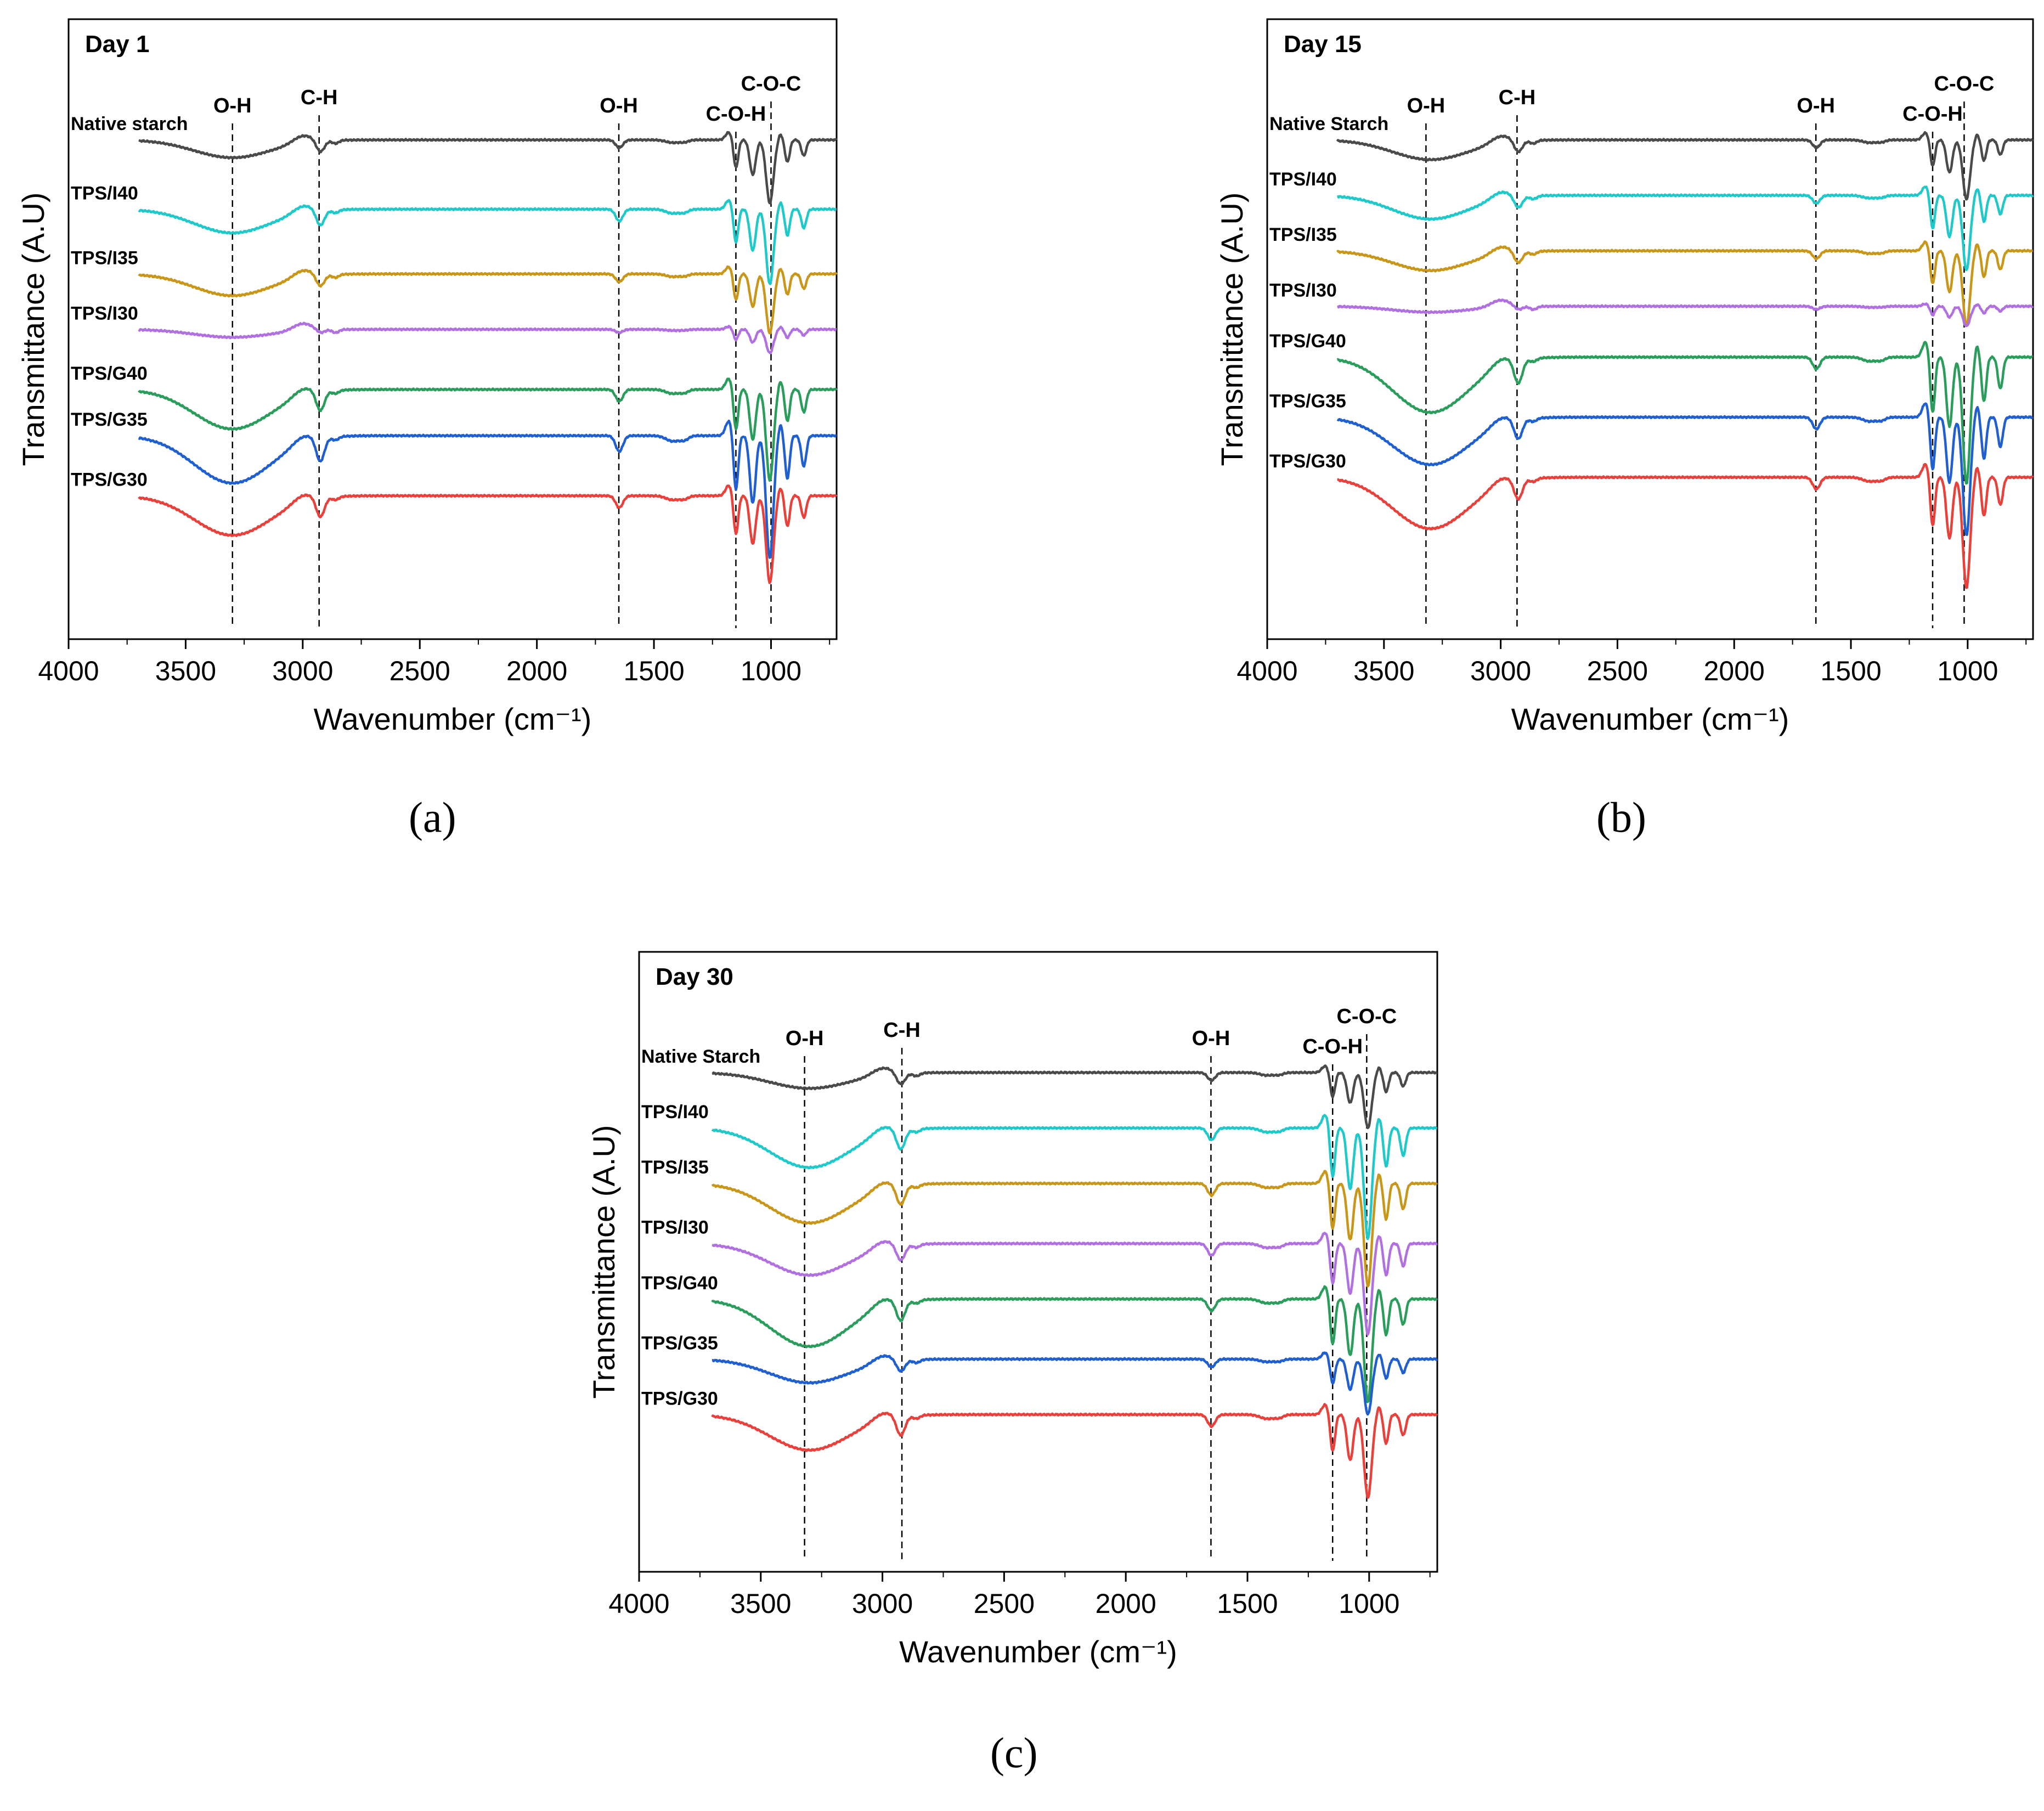 Image resolution: width=2044 pixels, height=1811 pixels. What do you see at coordinates (1323, 44) in the screenshot?
I see `chart-title: Day 15` at bounding box center [1323, 44].